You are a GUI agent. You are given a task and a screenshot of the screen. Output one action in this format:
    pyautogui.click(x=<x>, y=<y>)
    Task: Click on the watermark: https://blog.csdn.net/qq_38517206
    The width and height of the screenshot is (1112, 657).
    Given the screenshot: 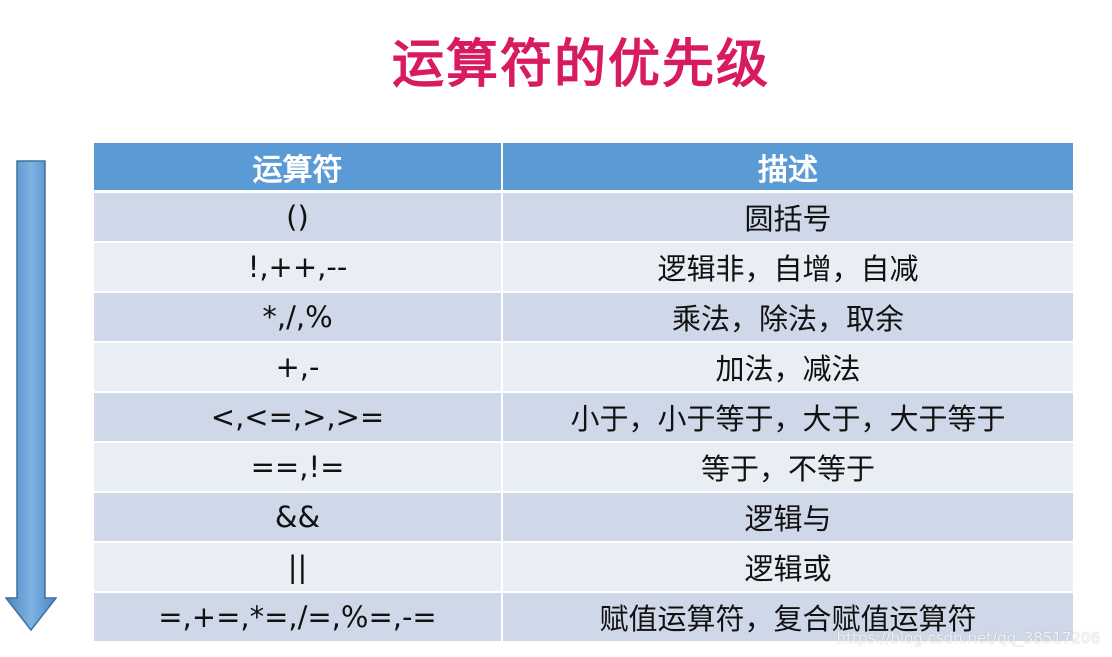 What is the action you would take?
    pyautogui.click(x=968, y=638)
    